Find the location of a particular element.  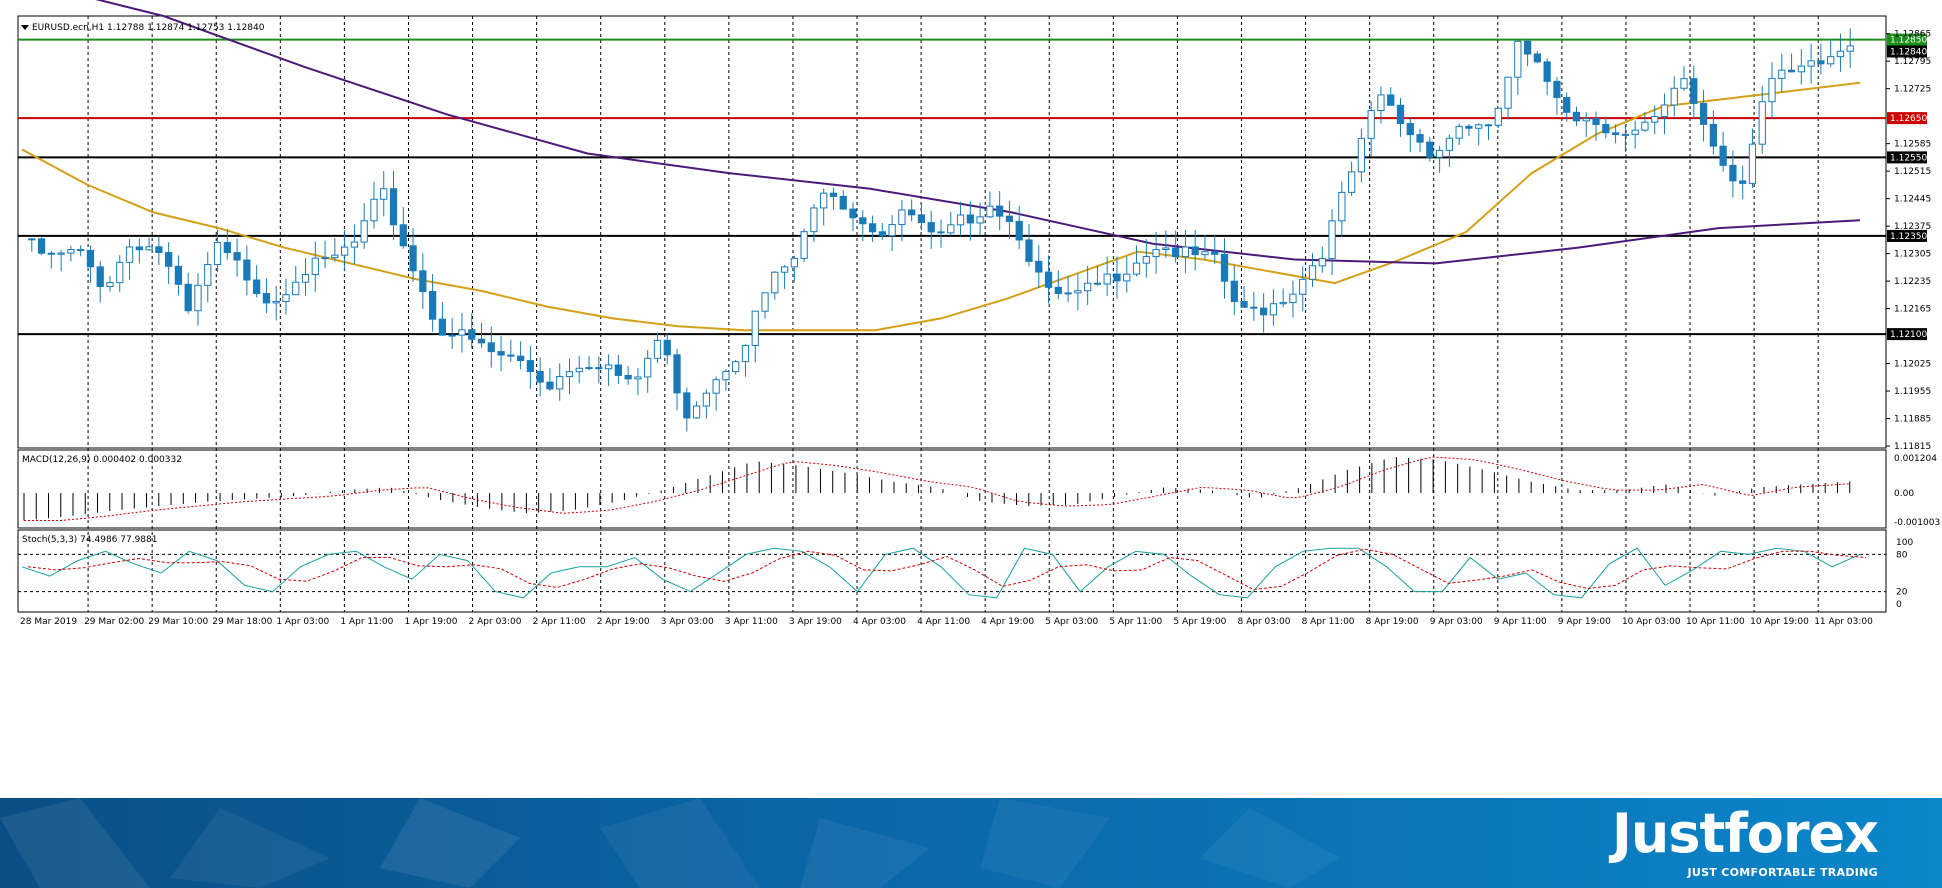

time-tick-label: 10 Apr 19:00 is located at coordinates (1779, 622).